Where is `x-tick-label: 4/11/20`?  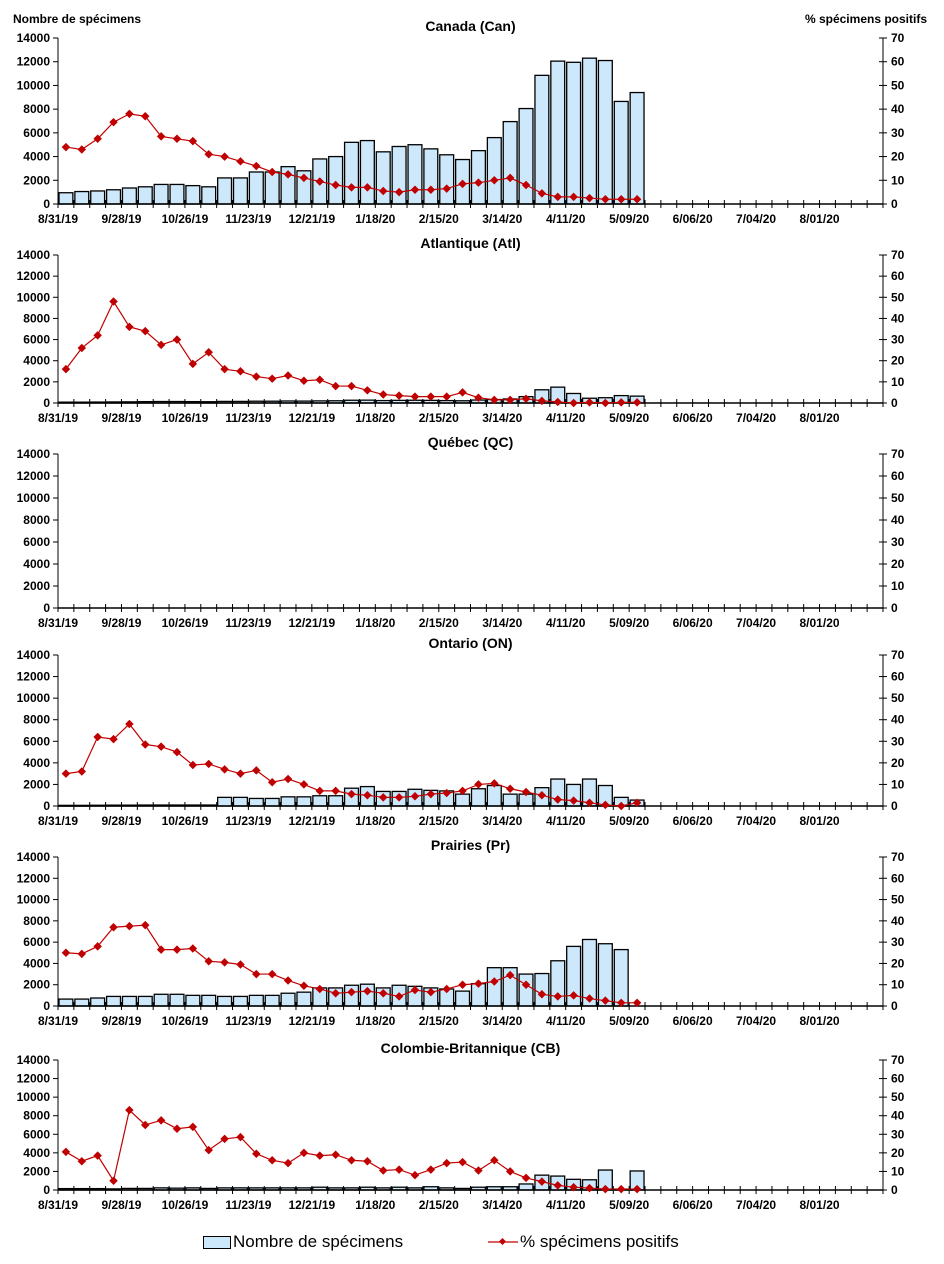
x-tick-label: 4/11/20 is located at coordinates (566, 821).